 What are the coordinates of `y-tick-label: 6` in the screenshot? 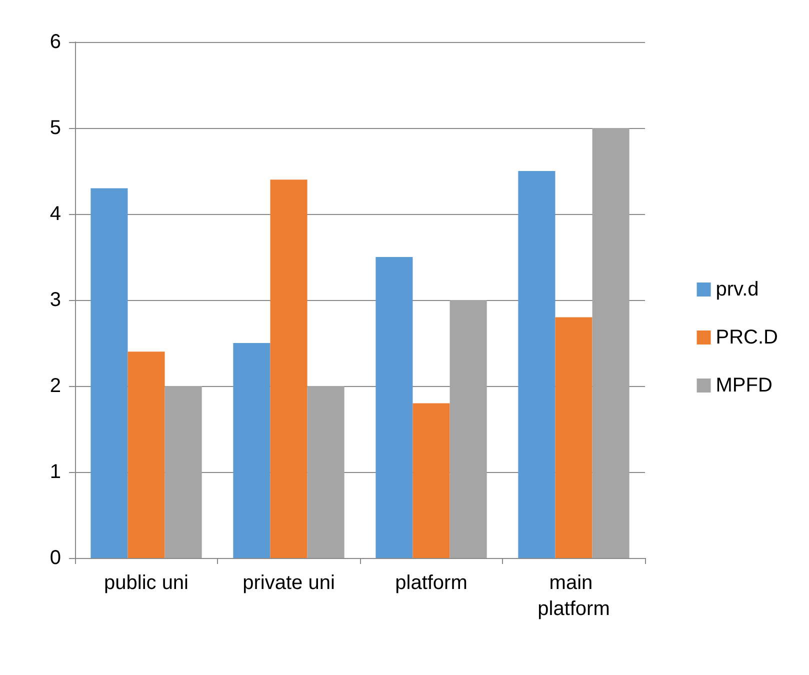 It's located at (55, 42).